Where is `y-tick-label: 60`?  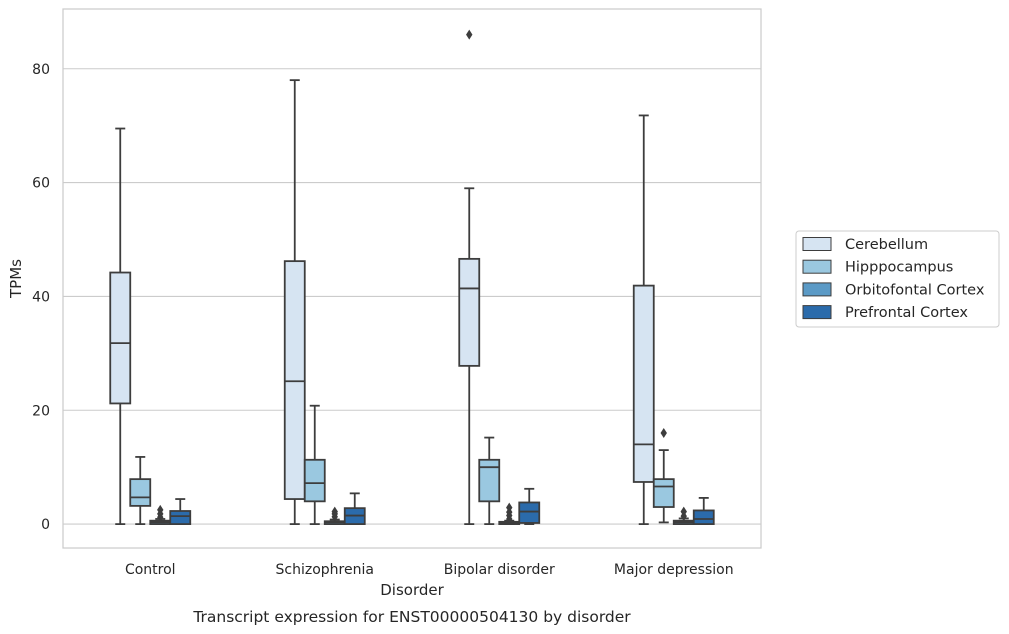 y-tick-label: 60 is located at coordinates (41, 184).